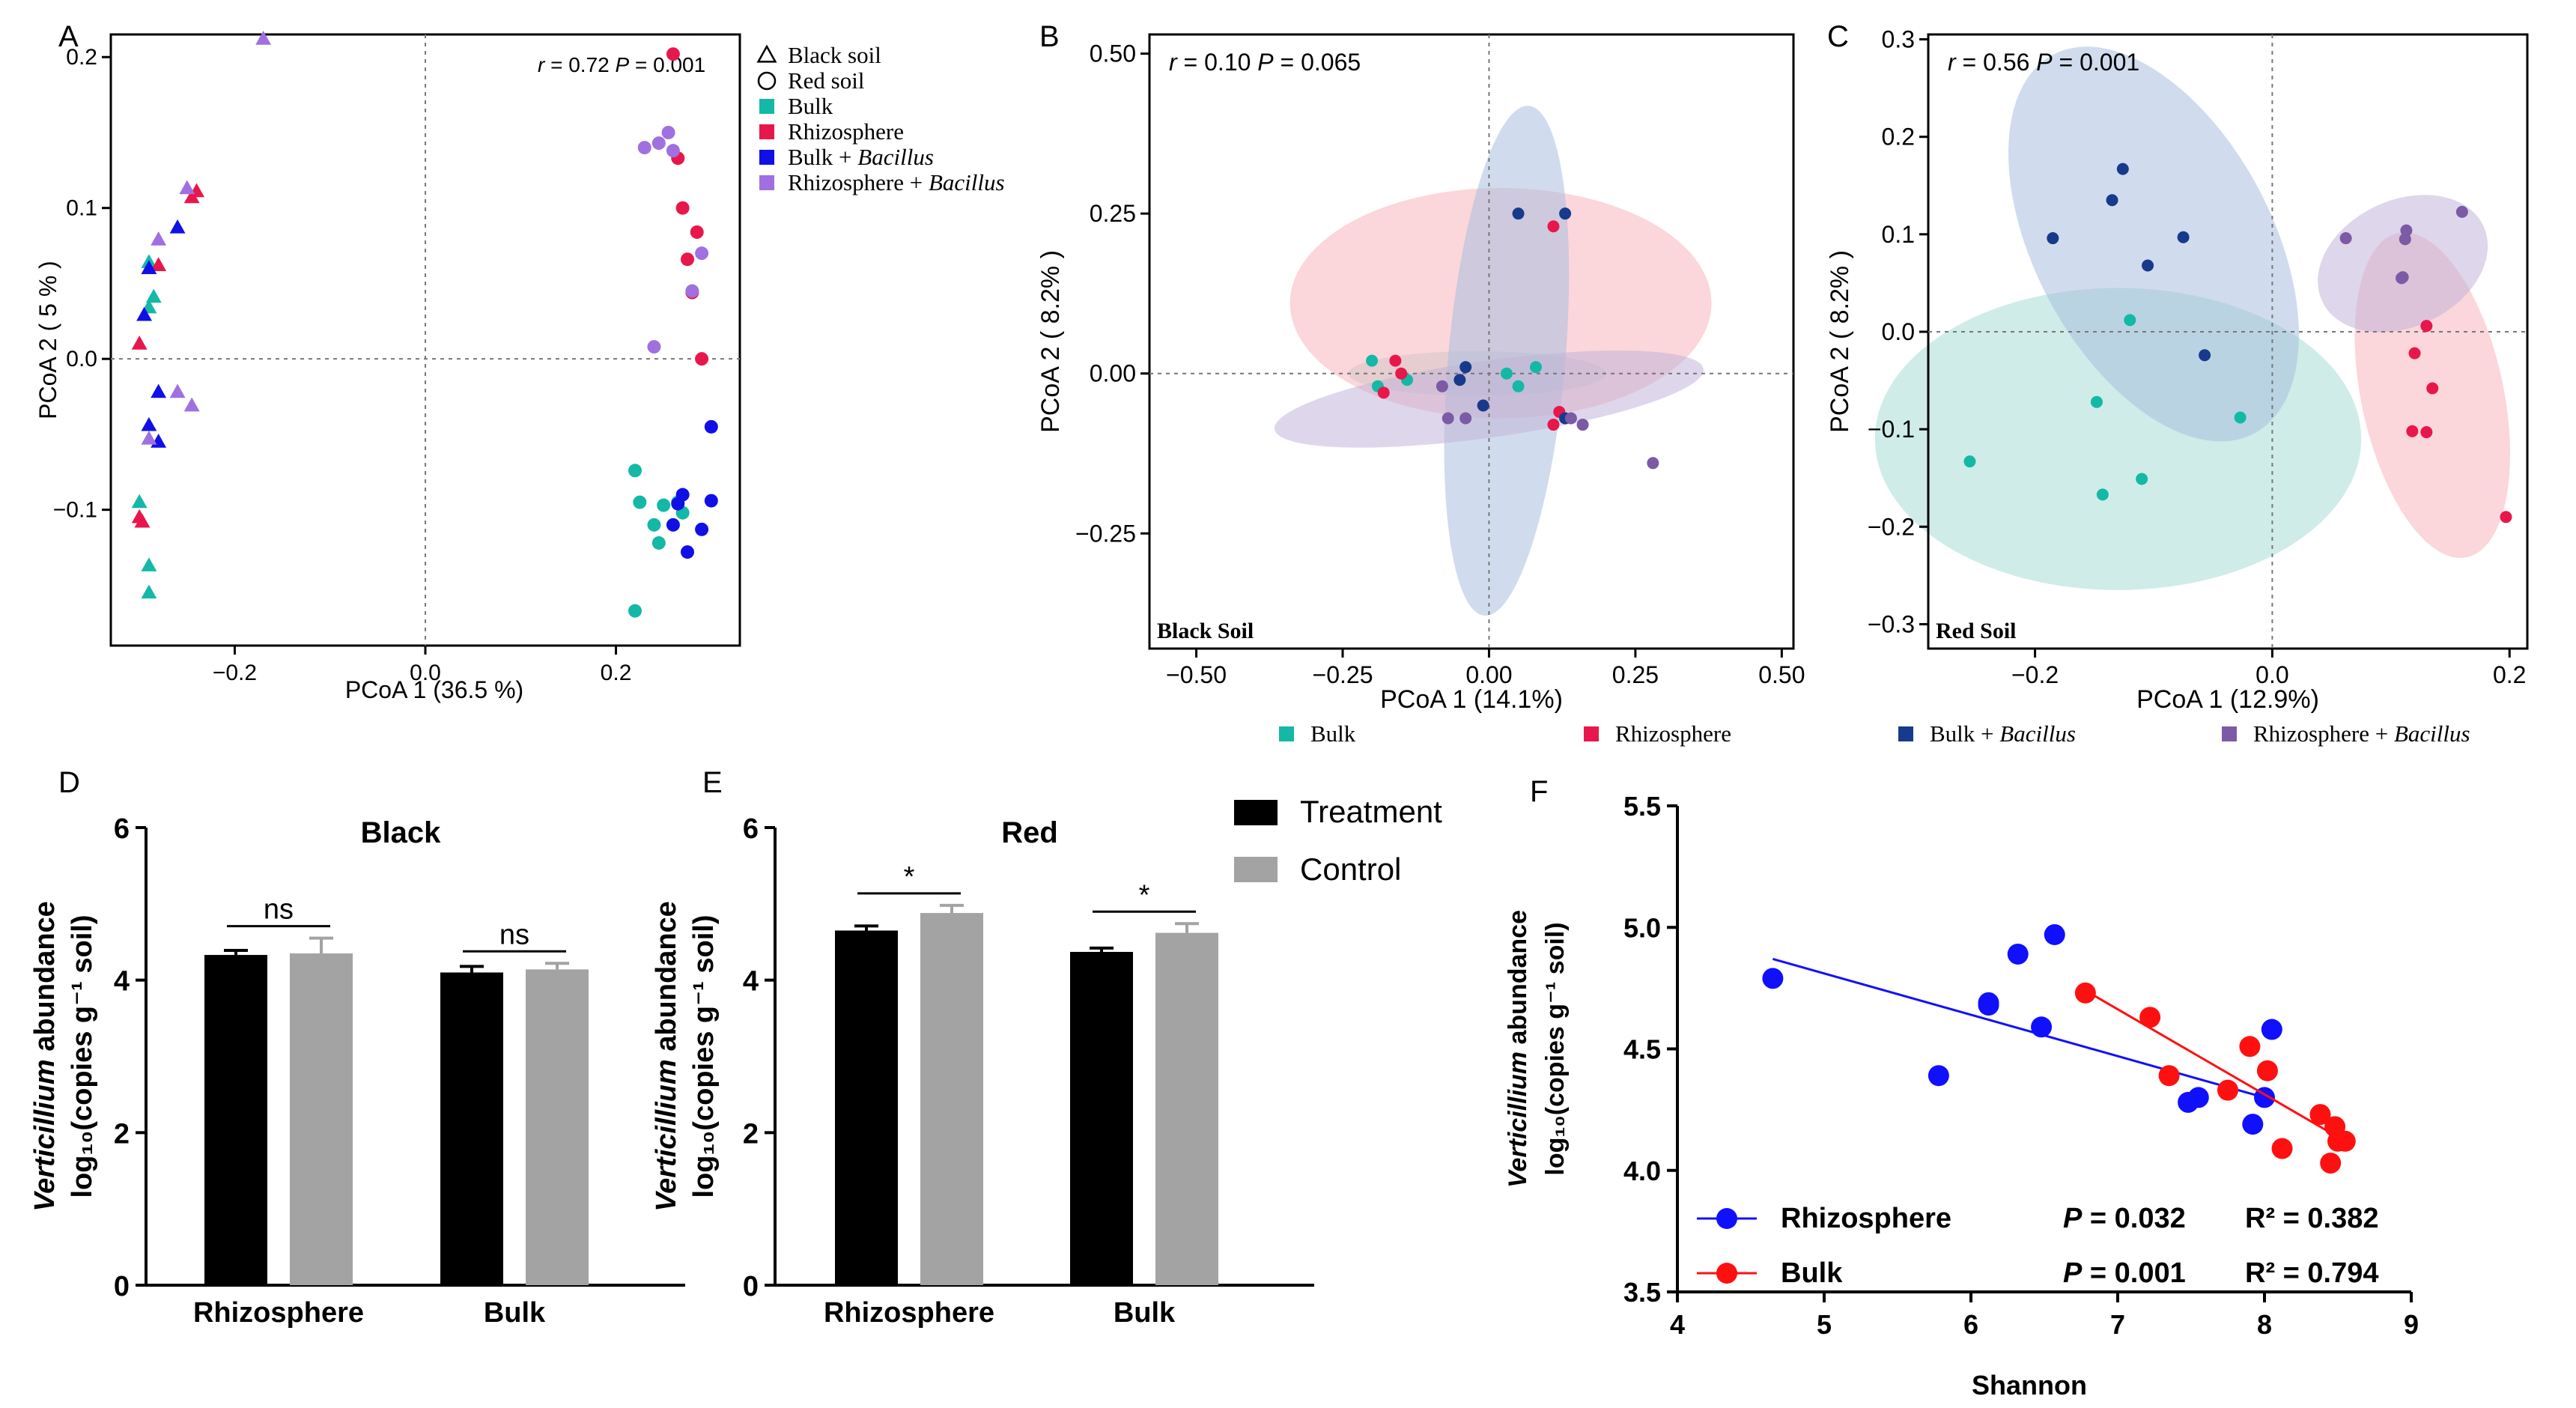  Describe the element at coordinates (1518, 1049) in the screenshot. I see `y-axis-label-f: Verticillium abundance` at that location.